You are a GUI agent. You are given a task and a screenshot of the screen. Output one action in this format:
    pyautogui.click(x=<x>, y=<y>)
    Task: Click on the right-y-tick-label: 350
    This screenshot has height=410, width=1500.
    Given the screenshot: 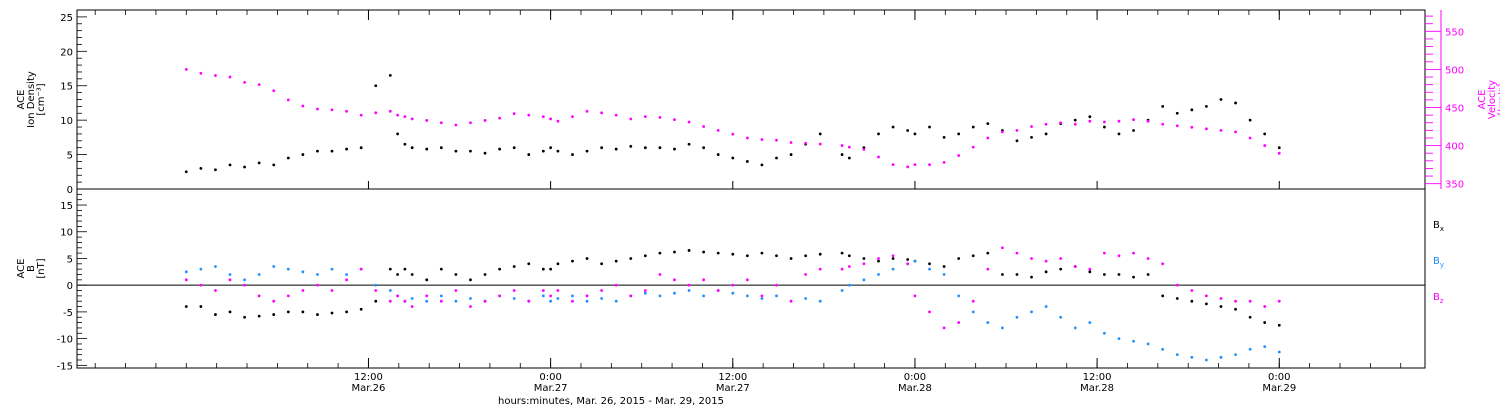 What is the action you would take?
    pyautogui.click(x=1454, y=185)
    